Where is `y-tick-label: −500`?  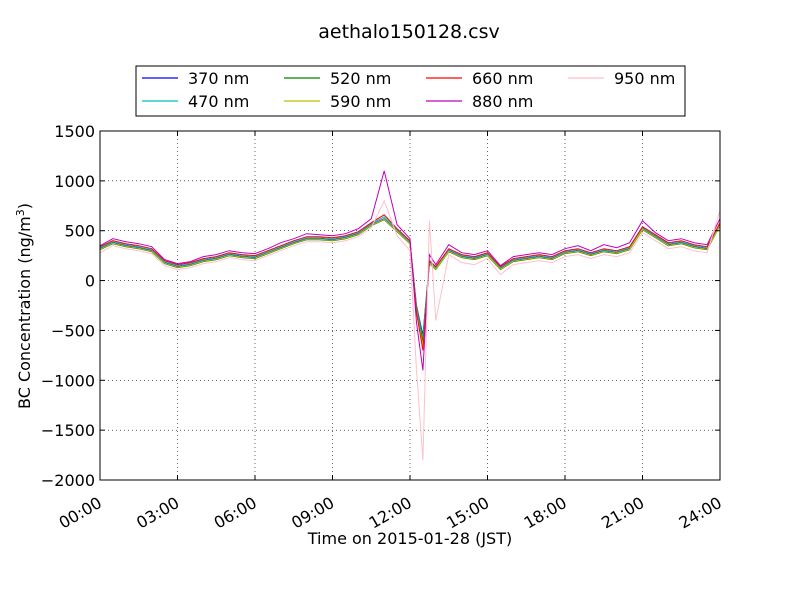 y-tick-label: −500 is located at coordinates (73, 330).